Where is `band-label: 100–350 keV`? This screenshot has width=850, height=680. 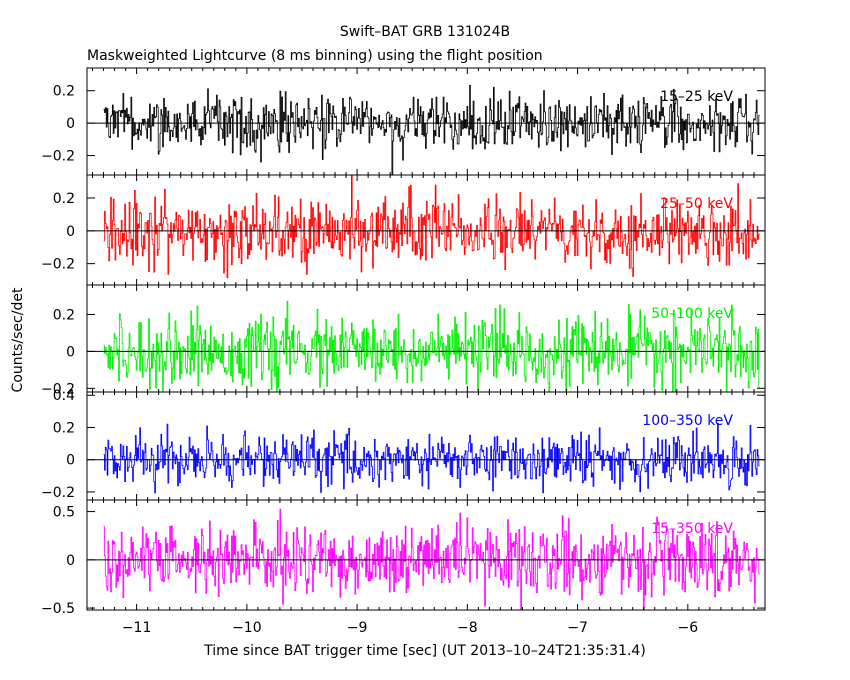
band-label: 100–350 keV is located at coordinates (687, 421).